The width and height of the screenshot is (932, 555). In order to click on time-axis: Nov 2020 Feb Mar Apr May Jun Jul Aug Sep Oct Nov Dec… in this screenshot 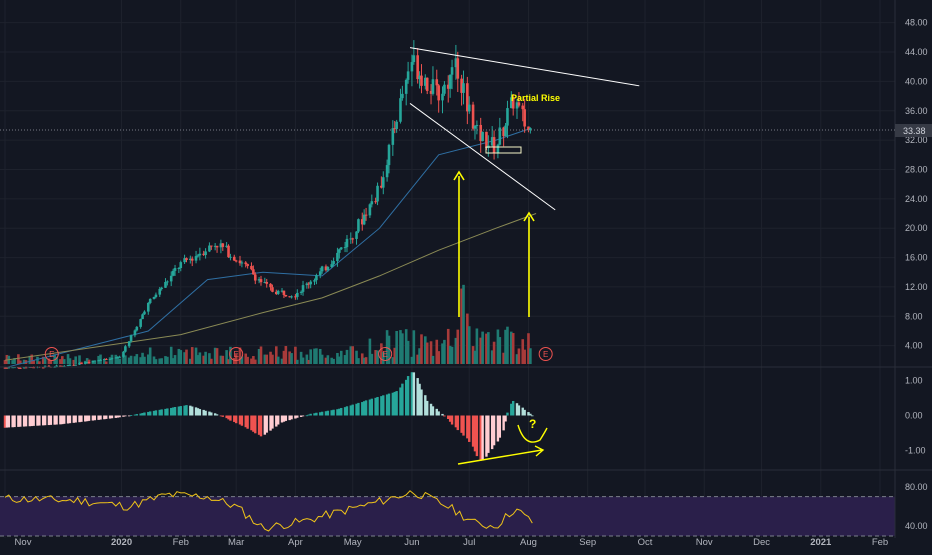, I will do `click(452, 542)`.